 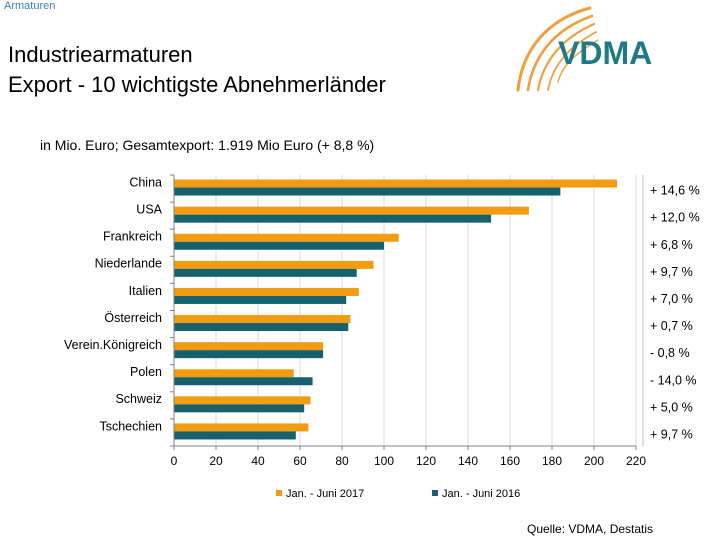 I want to click on x-tick-label: 120, so click(x=426, y=461).